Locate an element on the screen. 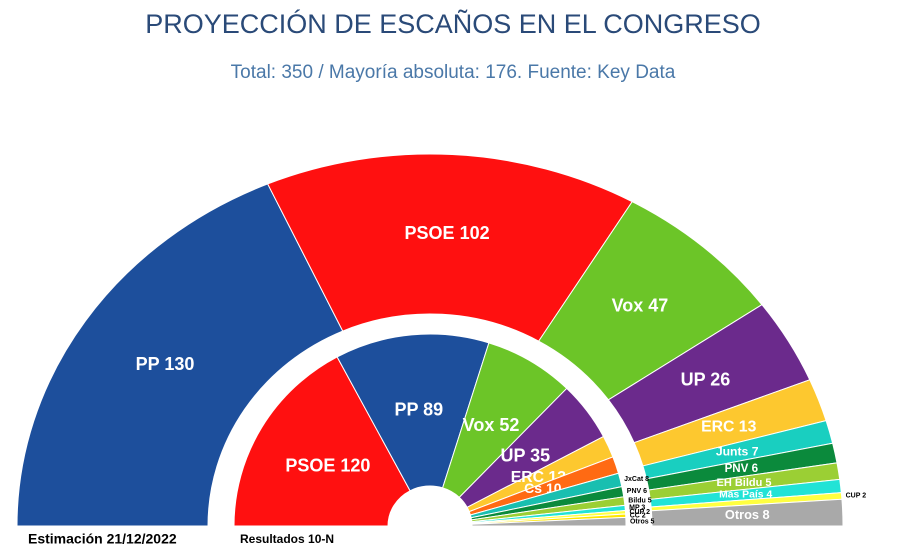 The image size is (907, 558). data-label: Vox 52 is located at coordinates (491, 425).